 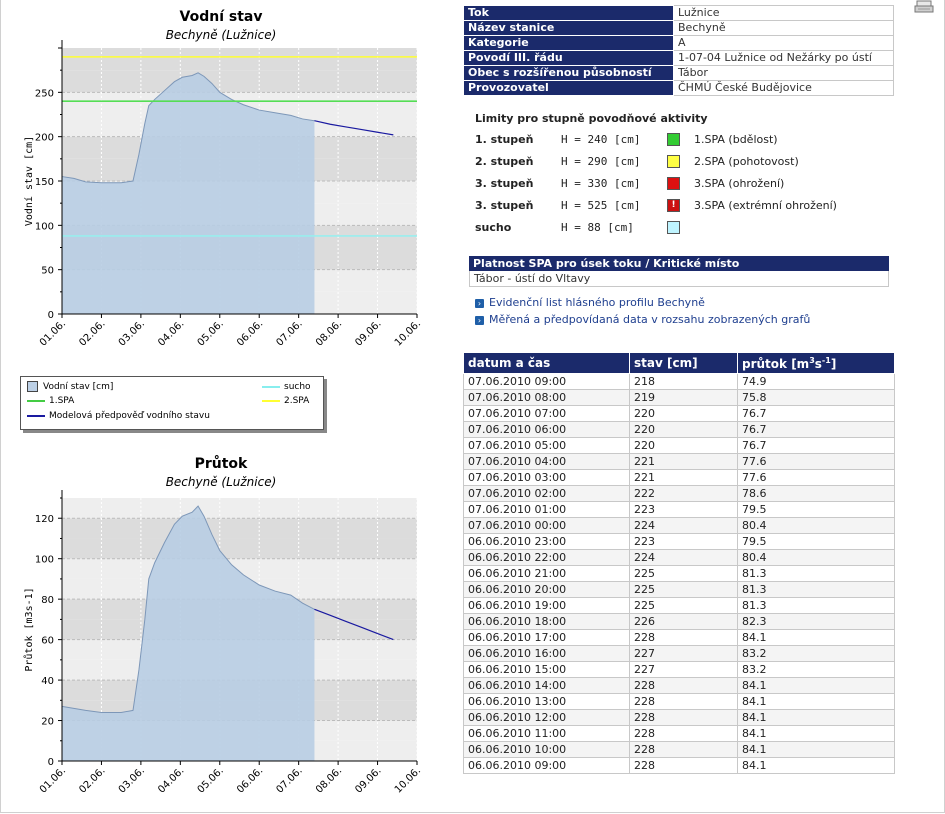 I want to click on cell-level: 224, so click(x=683, y=525).